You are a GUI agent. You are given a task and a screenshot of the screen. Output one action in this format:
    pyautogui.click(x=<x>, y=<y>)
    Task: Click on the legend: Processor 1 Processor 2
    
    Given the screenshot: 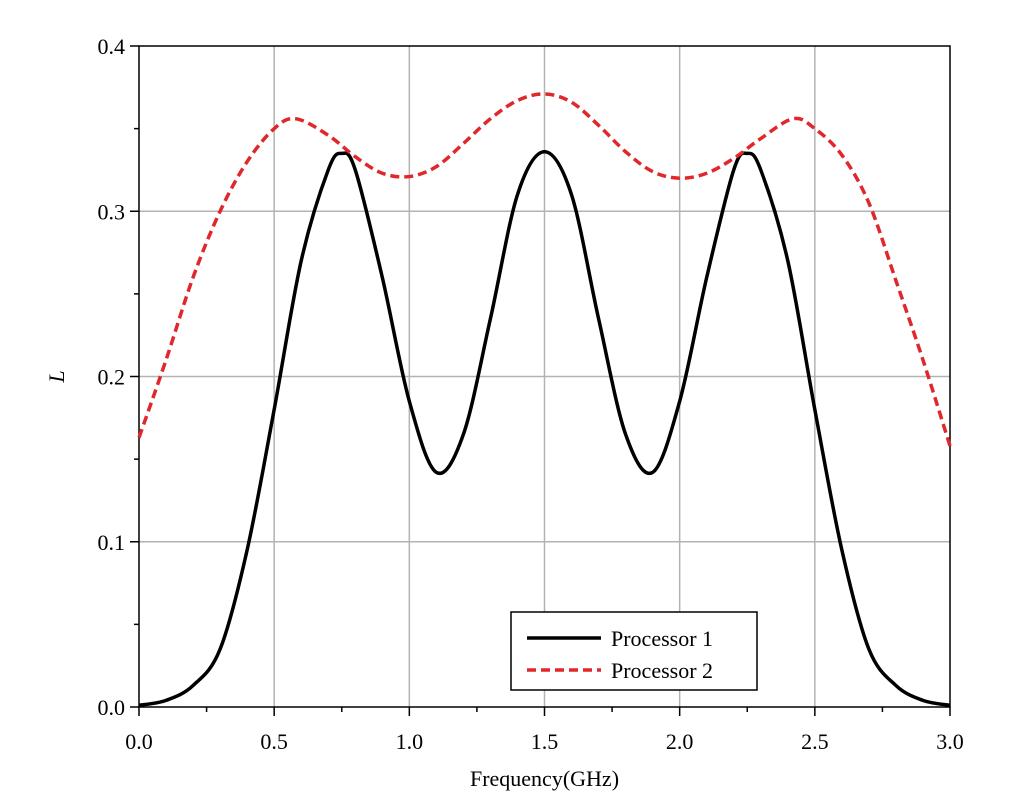 What is the action you would take?
    pyautogui.click(x=634, y=651)
    